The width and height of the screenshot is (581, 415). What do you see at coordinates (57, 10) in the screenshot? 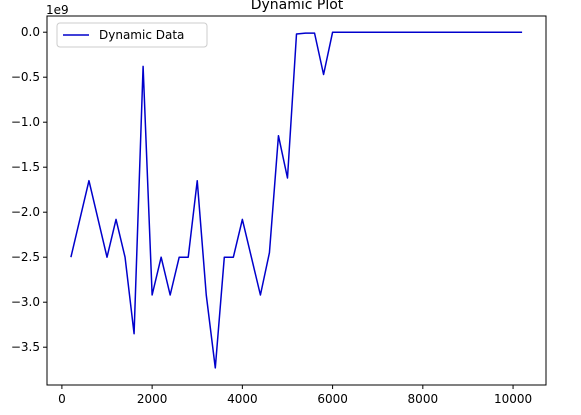
I see `y-offset-label: 1e9` at bounding box center [57, 10].